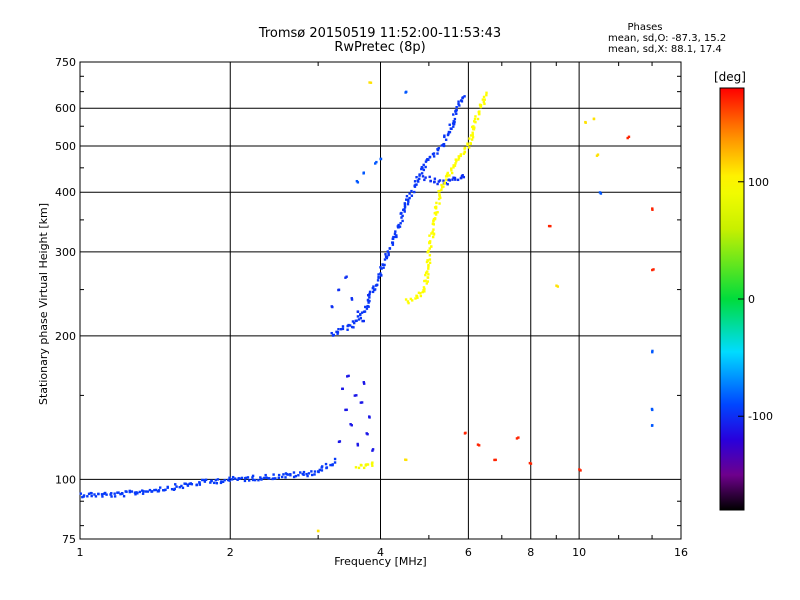 This screenshot has width=800, height=600. I want to click on y-tick-label: 500, so click(65, 146).